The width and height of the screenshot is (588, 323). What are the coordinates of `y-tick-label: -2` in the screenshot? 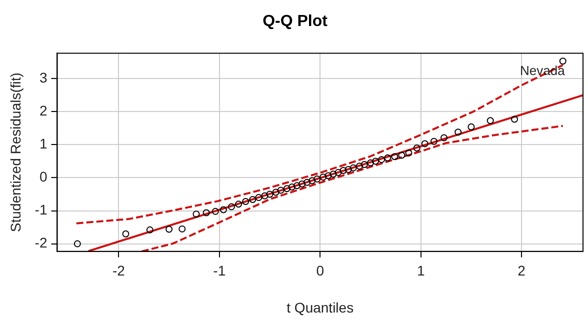 It's located at (41, 242).